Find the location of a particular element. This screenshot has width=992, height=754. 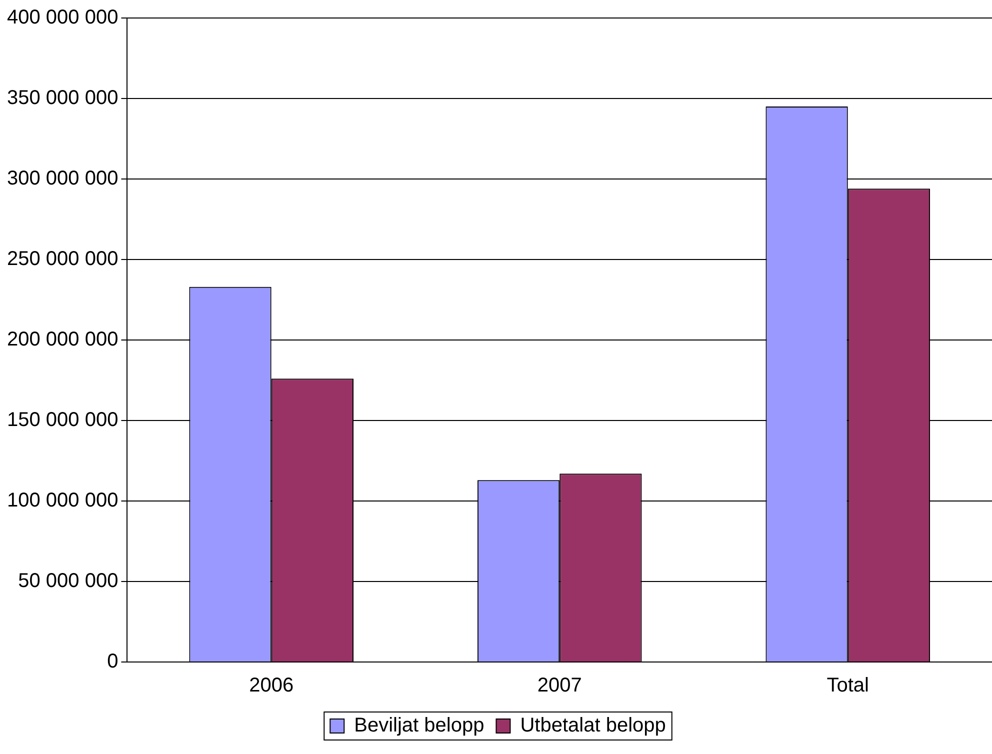

x-tick-label: Total is located at coordinates (847, 685).